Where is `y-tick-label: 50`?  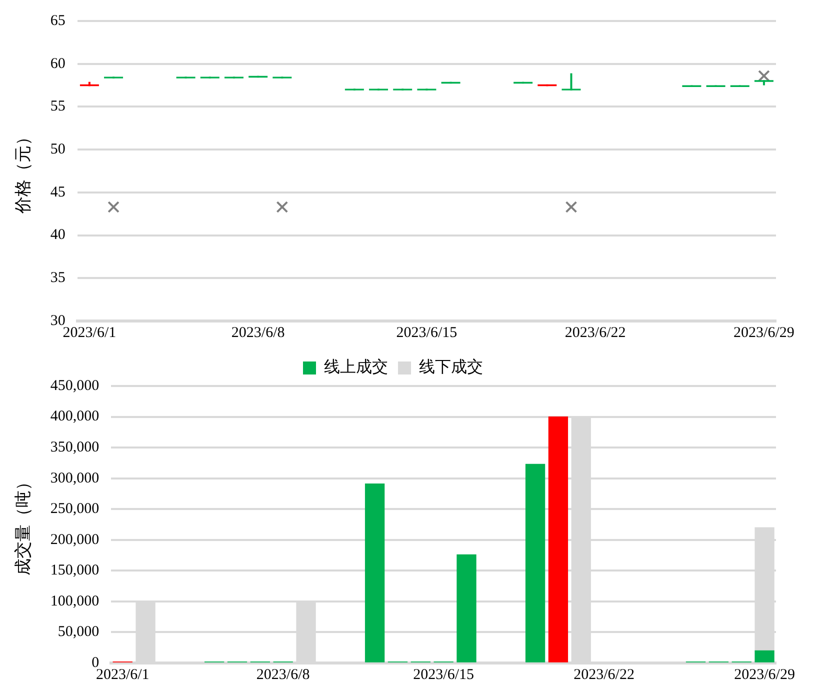
y-tick-label: 50 is located at coordinates (58, 150).